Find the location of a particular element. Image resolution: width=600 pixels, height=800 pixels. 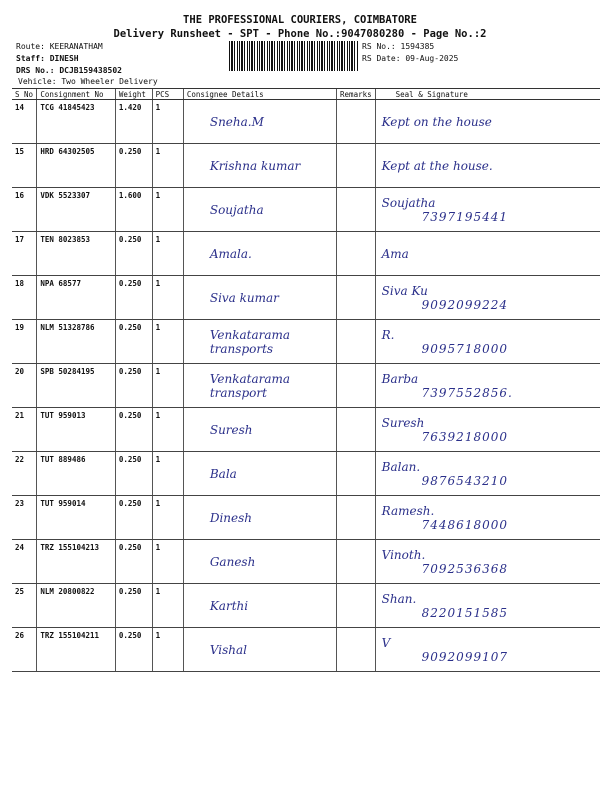

table-row: 22 TUT 889486 0.250 1 Bala Balan. 9876543210 is located at coordinates (306, 473).